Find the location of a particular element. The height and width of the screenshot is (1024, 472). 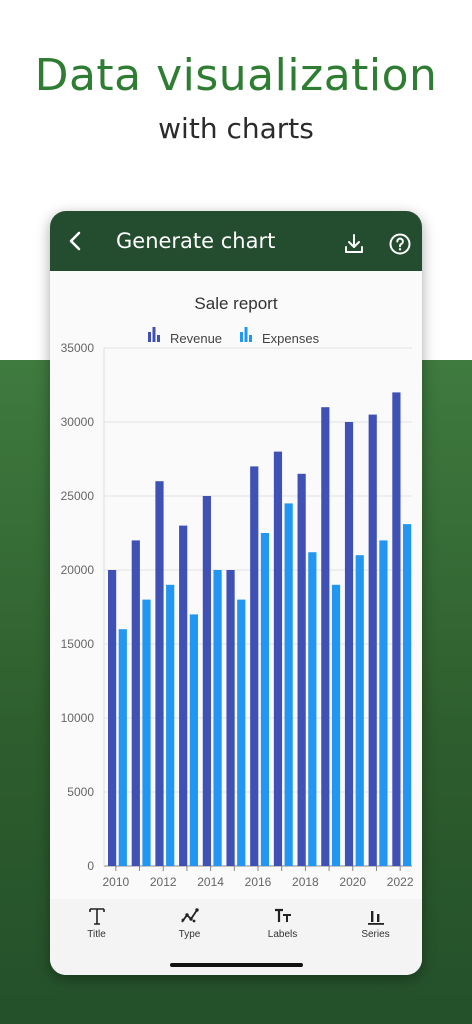

toolbar-type-button: Type is located at coordinates (189, 924).